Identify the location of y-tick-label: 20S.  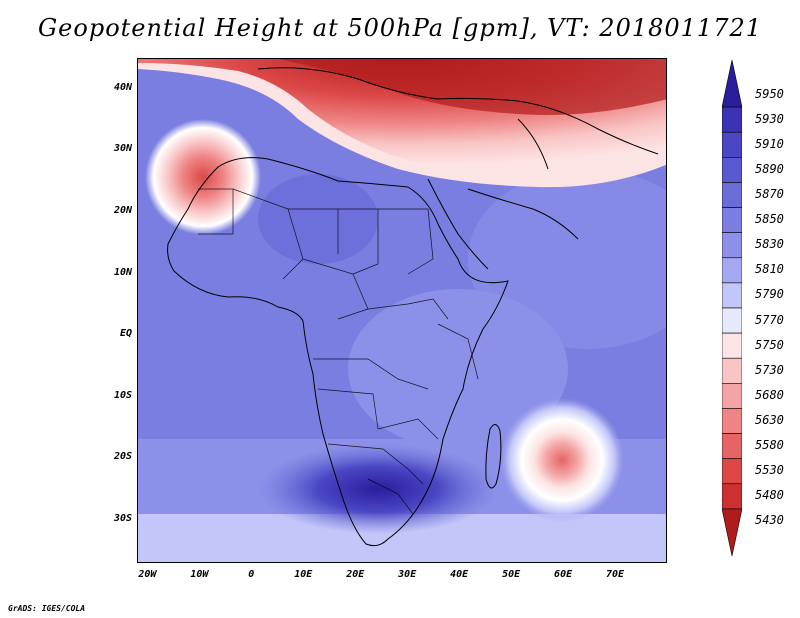
(122, 457).